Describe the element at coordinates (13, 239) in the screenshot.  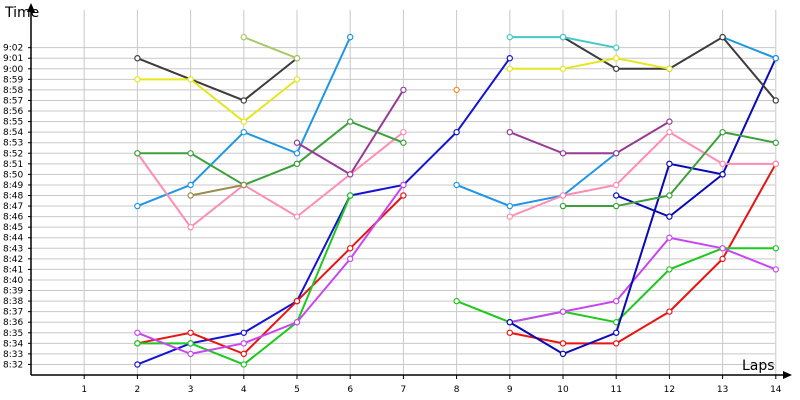
I see `y-tick-label: 8:44` at that location.